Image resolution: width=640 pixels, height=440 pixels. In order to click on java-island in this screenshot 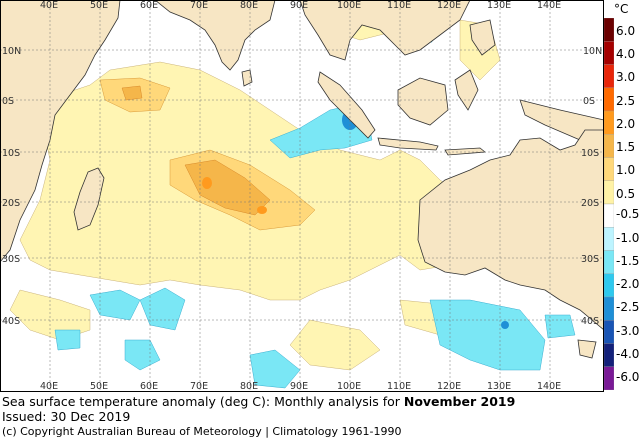, I will do `click(408, 144)`.